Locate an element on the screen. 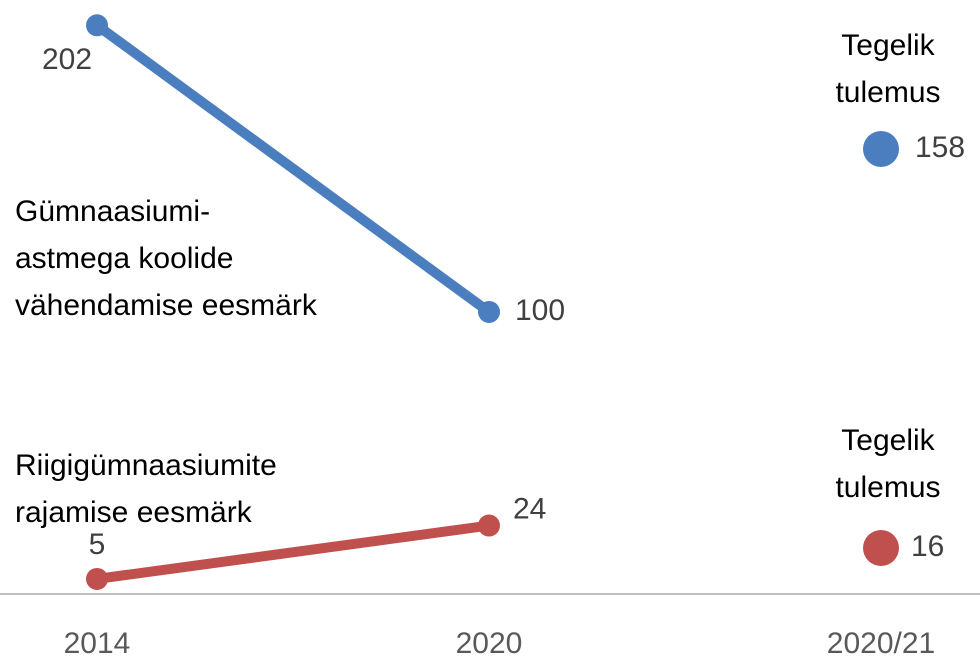 The height and width of the screenshot is (664, 980). data-label: 24 is located at coordinates (529, 508).